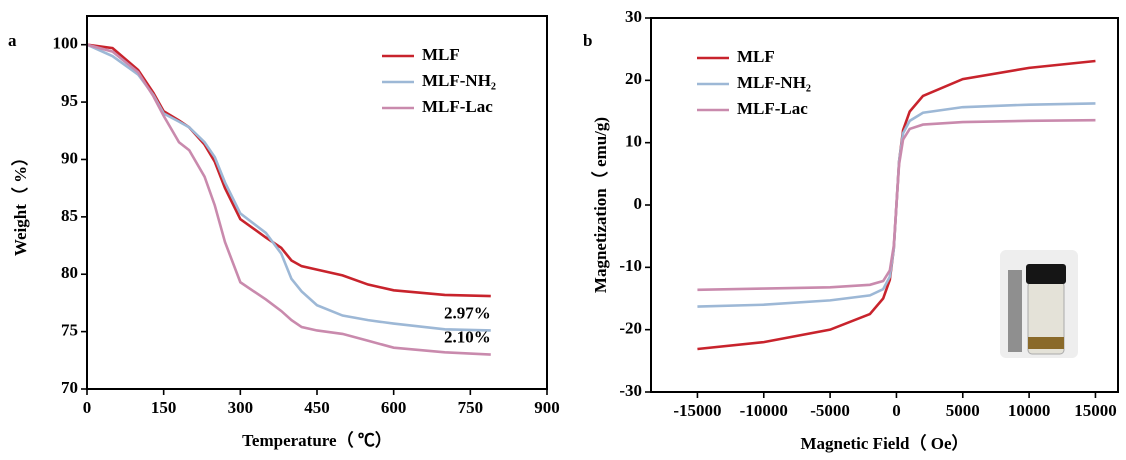 The height and width of the screenshot is (460, 1126). Describe the element at coordinates (630, 328) in the screenshot. I see `y-tick-label: -20` at that location.